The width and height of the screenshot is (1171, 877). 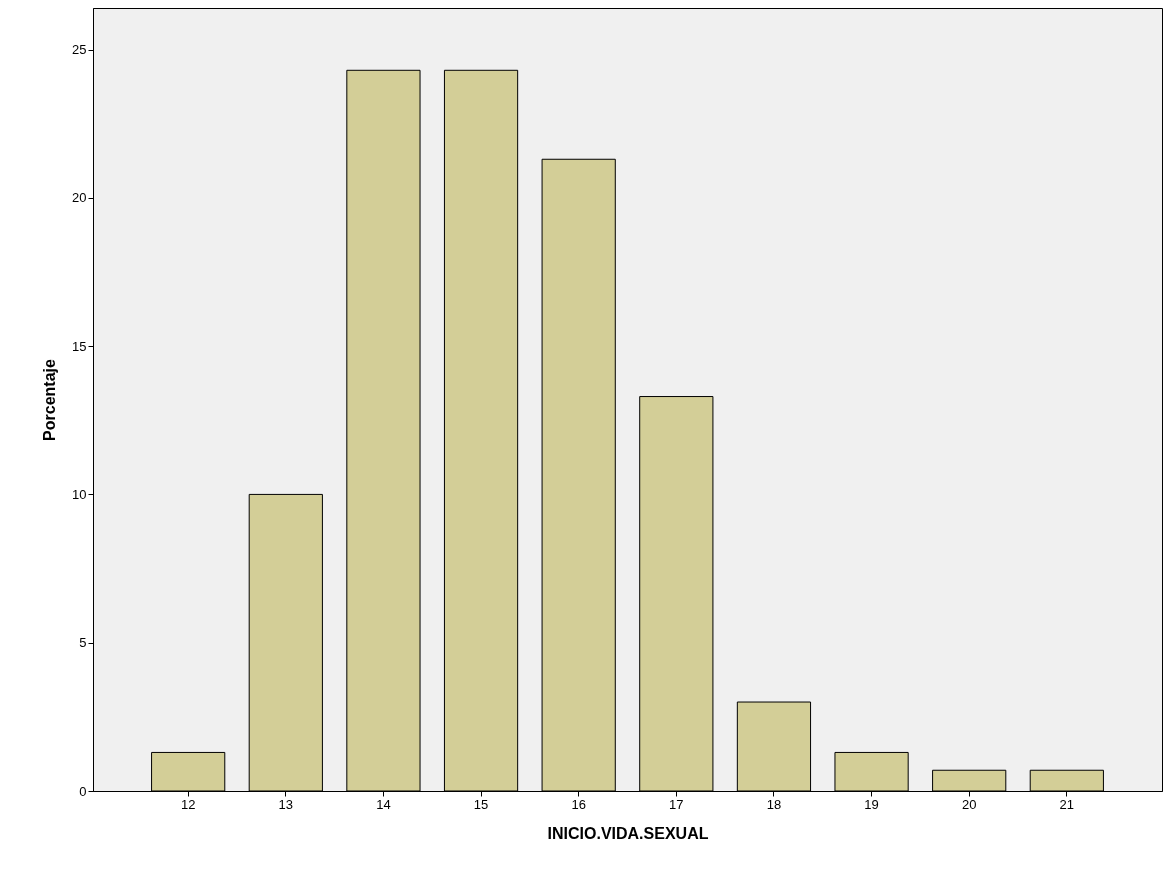 What do you see at coordinates (969, 804) in the screenshot?
I see `x-tick-label: 20` at bounding box center [969, 804].